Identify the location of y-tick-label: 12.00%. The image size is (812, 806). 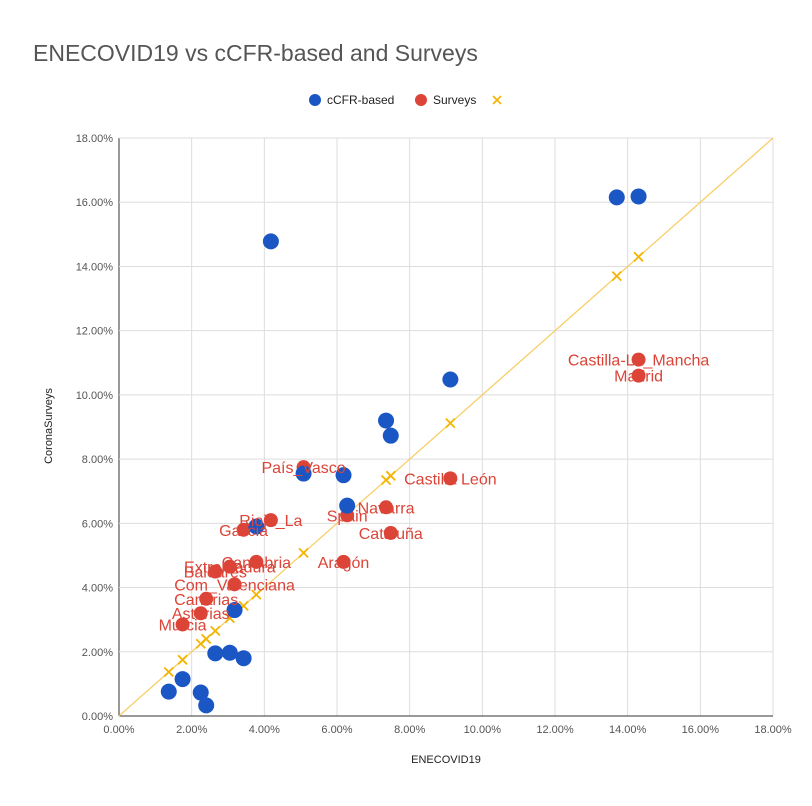
(95, 332).